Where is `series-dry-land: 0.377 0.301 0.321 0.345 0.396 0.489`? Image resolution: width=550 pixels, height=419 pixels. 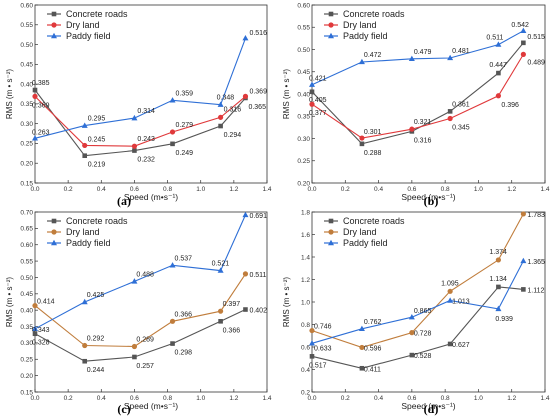 series-dry-land: 0.377 0.301 0.321 0.345 0.396 0.489 is located at coordinates (427, 96).